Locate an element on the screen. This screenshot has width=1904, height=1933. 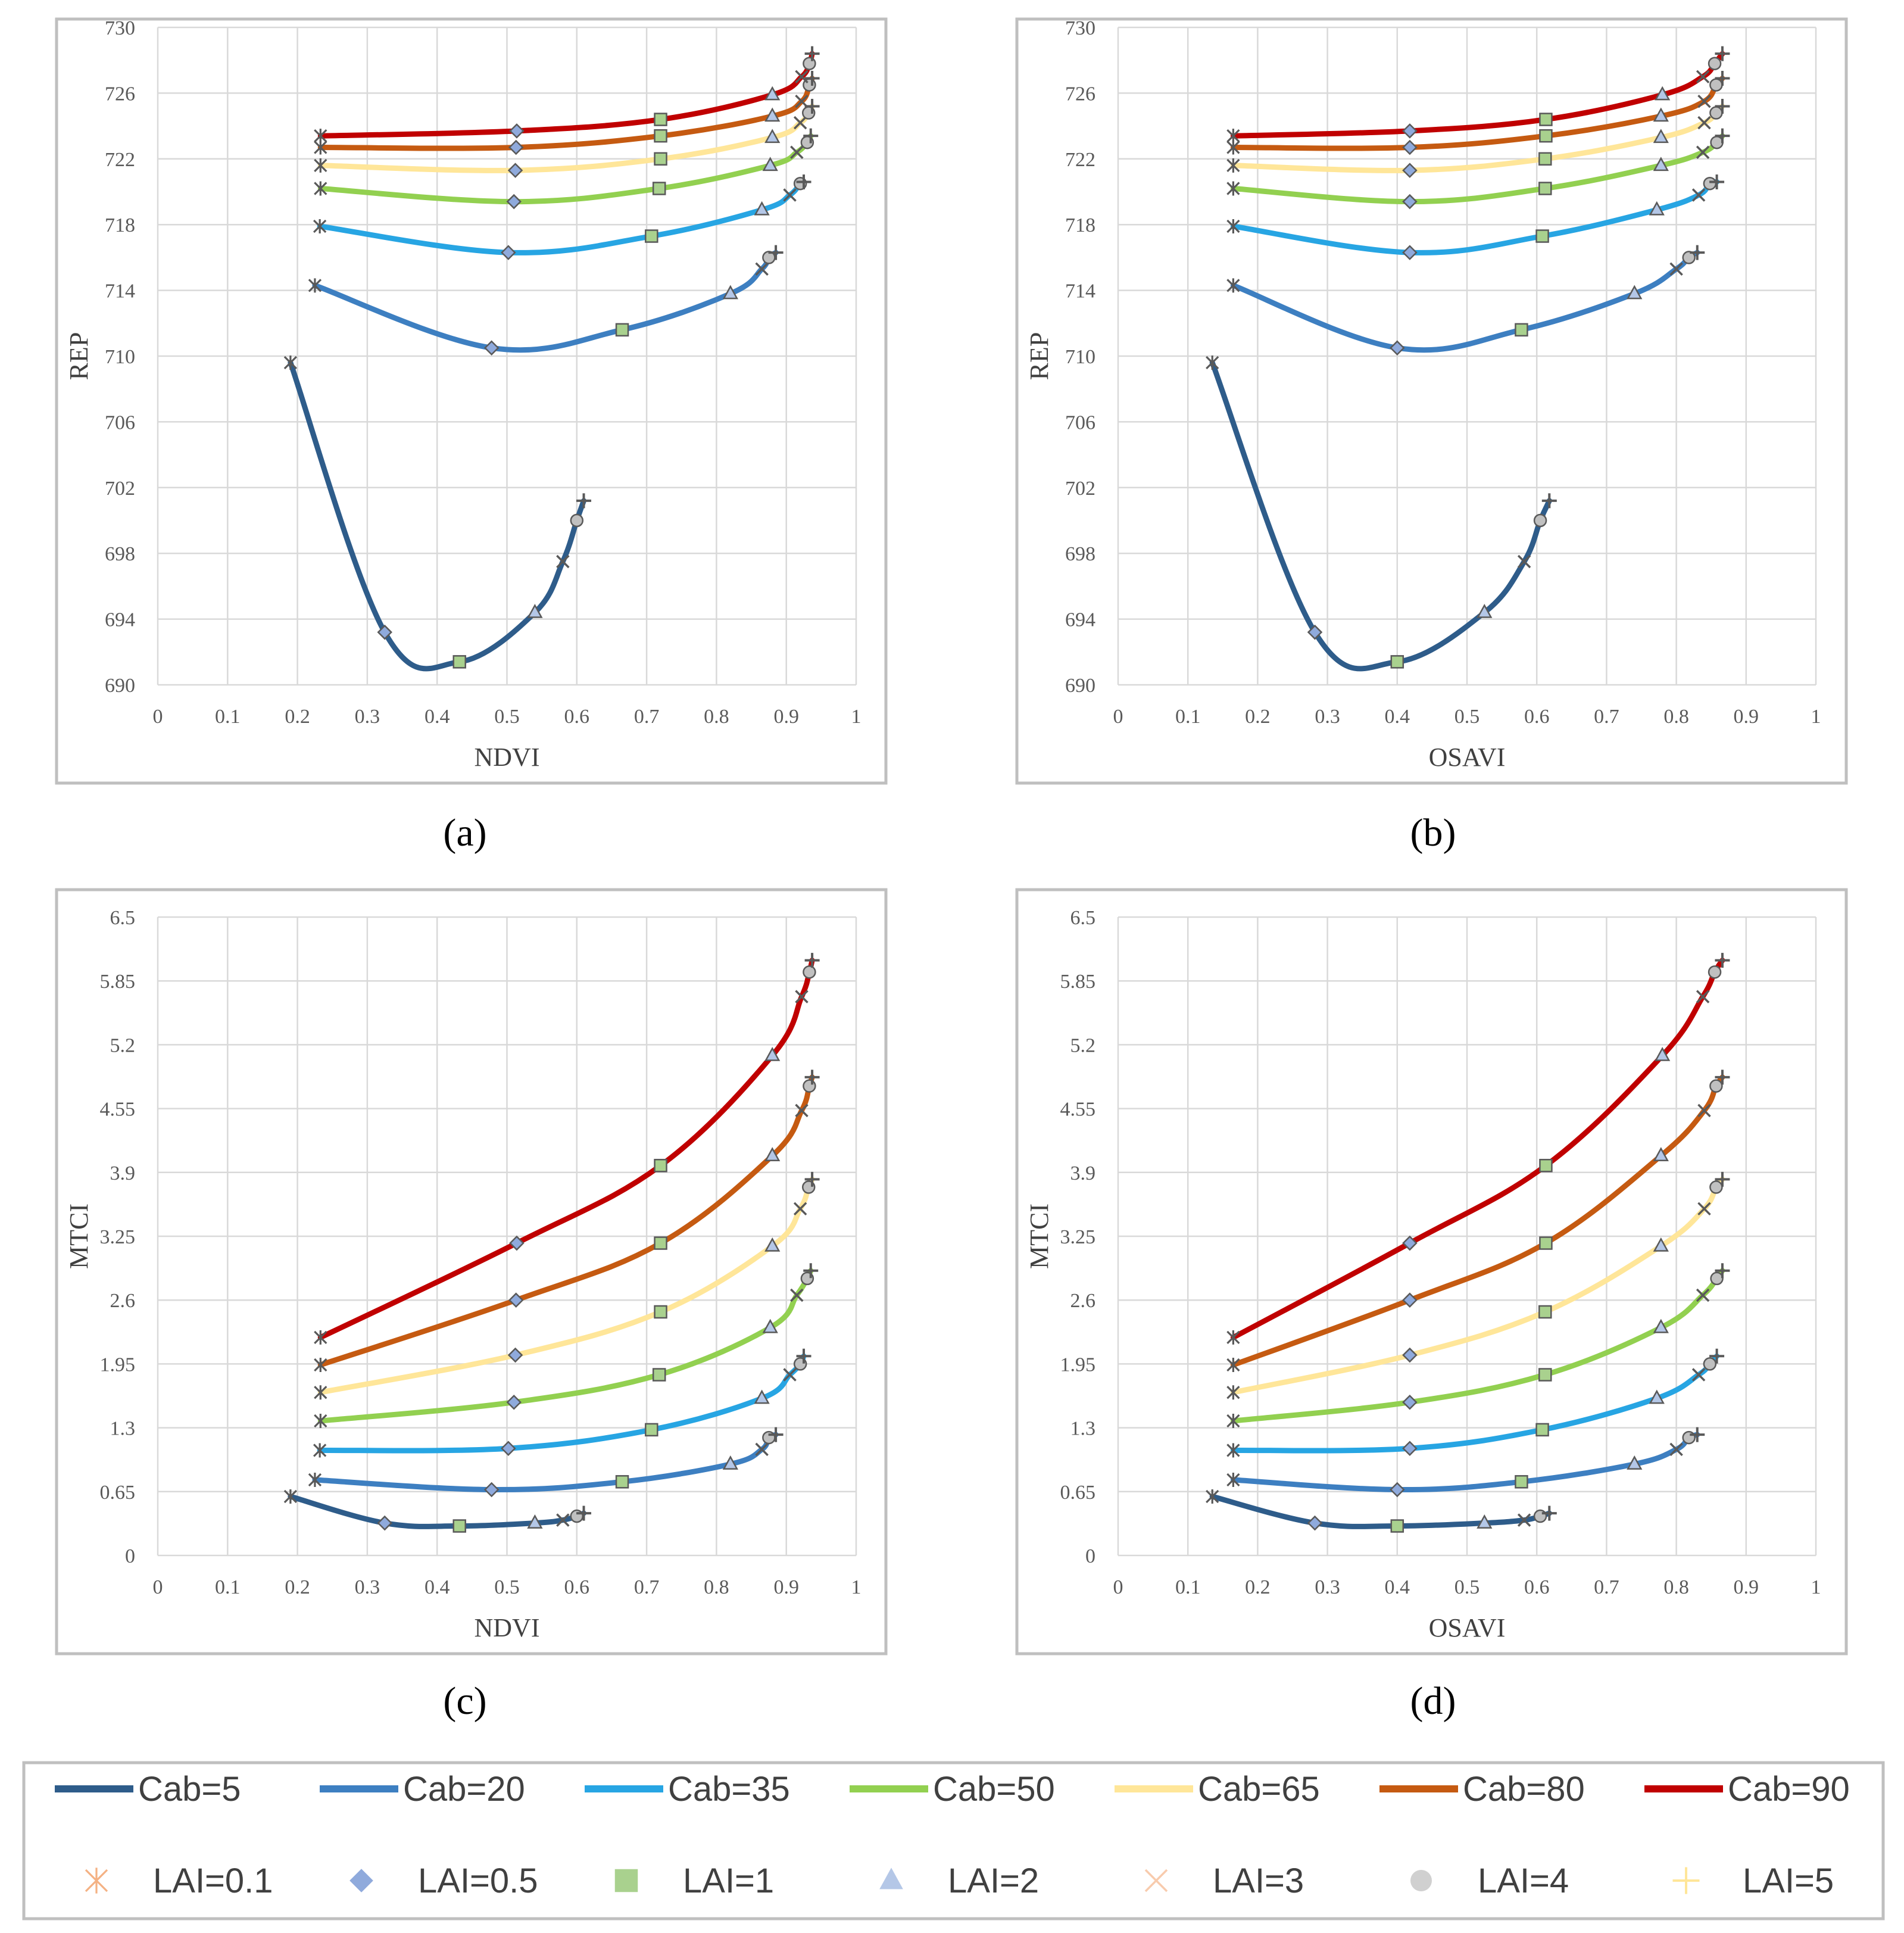
x-tick-label: 0.8 is located at coordinates (1676, 717).